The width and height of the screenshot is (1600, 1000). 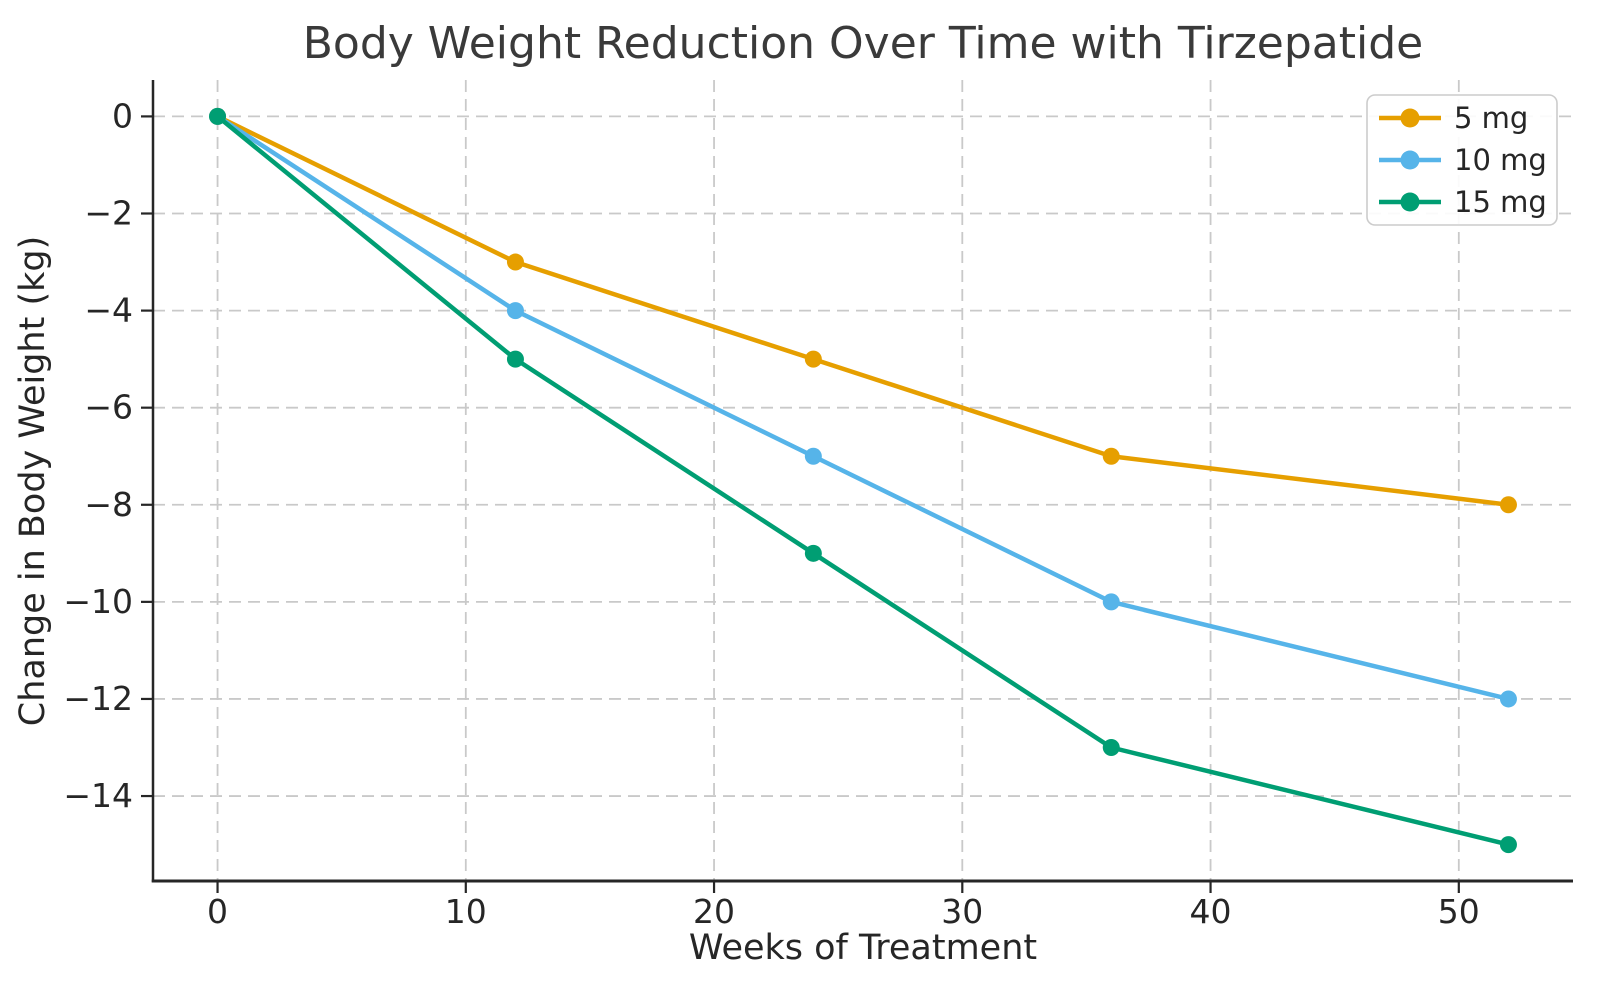 What do you see at coordinates (98, 601) in the screenshot?
I see `y-tick-label: −10` at bounding box center [98, 601].